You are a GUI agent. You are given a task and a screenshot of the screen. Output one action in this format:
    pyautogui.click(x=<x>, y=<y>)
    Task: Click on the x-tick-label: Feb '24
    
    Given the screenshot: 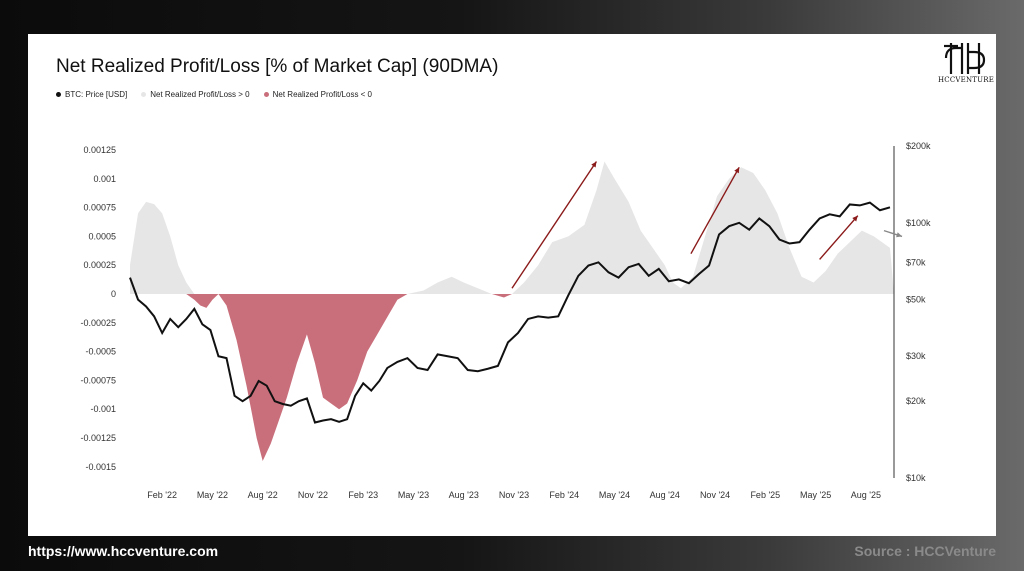 What is the action you would take?
    pyautogui.click(x=564, y=495)
    